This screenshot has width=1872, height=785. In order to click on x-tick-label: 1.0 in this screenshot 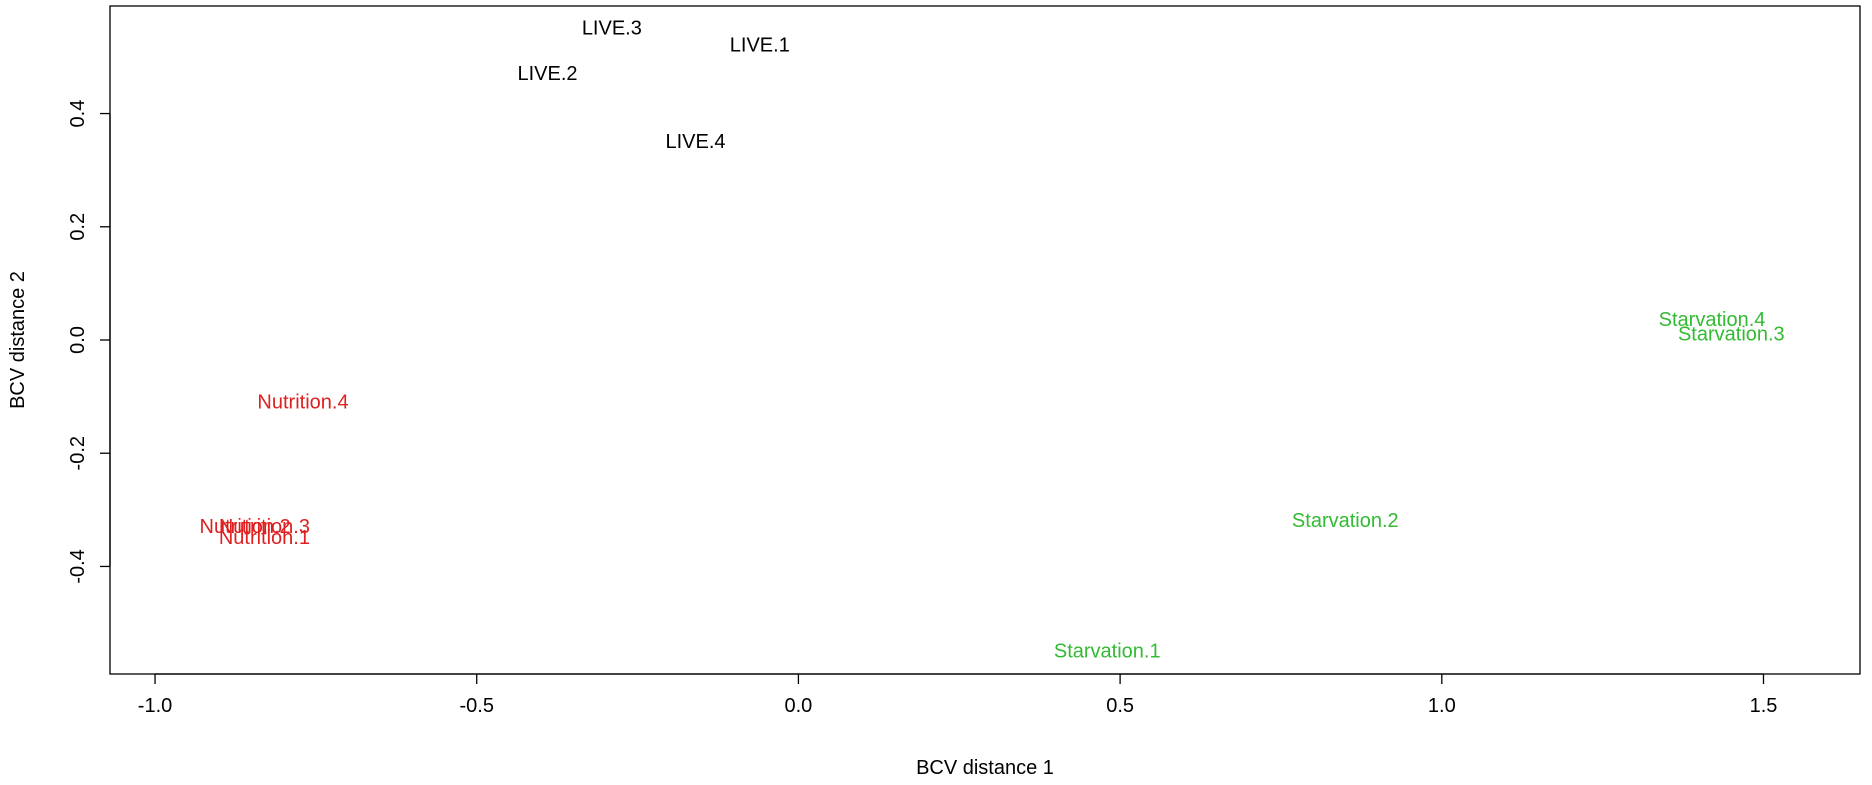, I will do `click(1442, 706)`.